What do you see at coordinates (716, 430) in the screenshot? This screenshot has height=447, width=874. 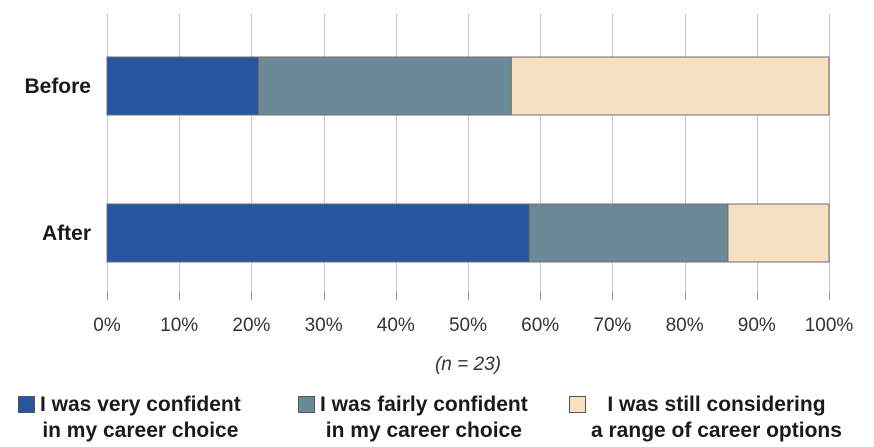 I see `legend-label-still-considering-line2: a range of career options` at bounding box center [716, 430].